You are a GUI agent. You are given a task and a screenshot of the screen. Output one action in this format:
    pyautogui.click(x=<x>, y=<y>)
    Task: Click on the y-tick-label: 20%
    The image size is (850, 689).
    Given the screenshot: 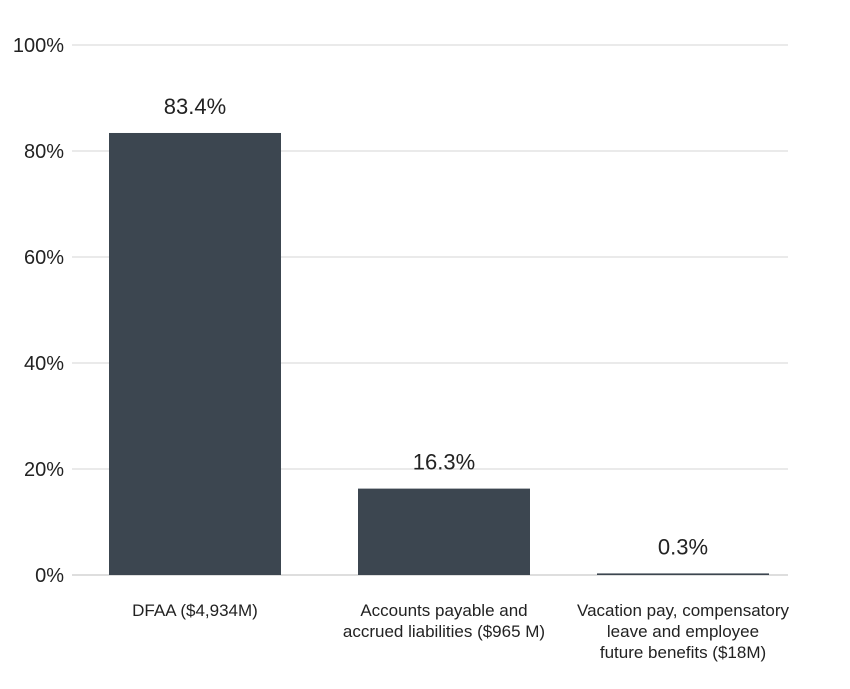 What is the action you would take?
    pyautogui.click(x=44, y=470)
    